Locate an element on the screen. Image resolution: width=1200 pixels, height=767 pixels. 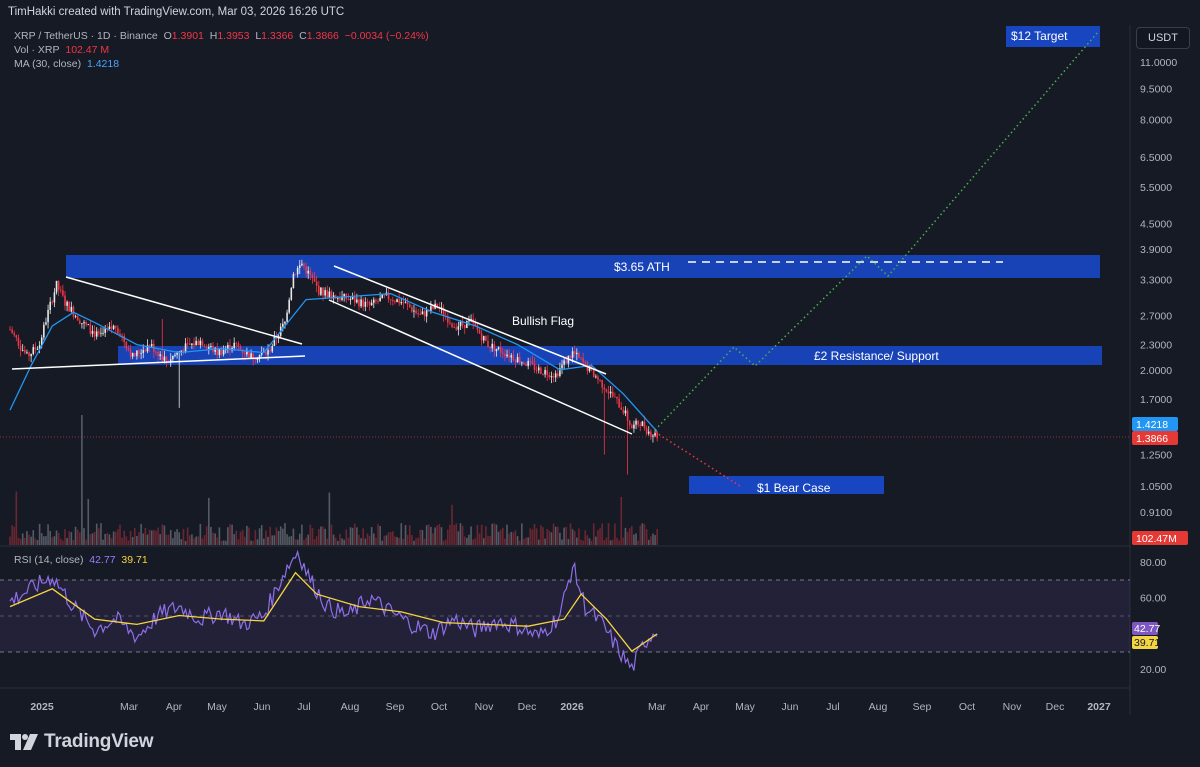
time-tick-label: Sep is located at coordinates (922, 707).